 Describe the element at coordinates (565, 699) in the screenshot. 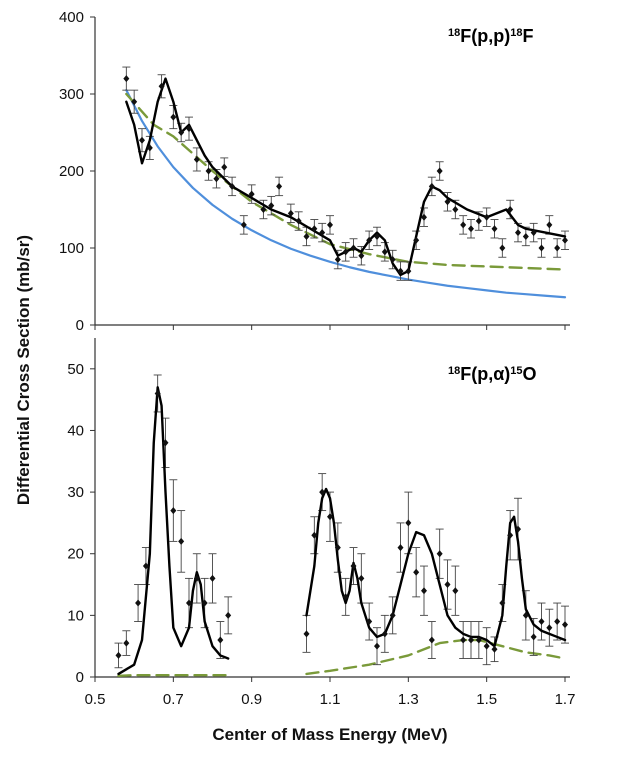

I see `bottom-x-tick-label: 1.7` at that location.